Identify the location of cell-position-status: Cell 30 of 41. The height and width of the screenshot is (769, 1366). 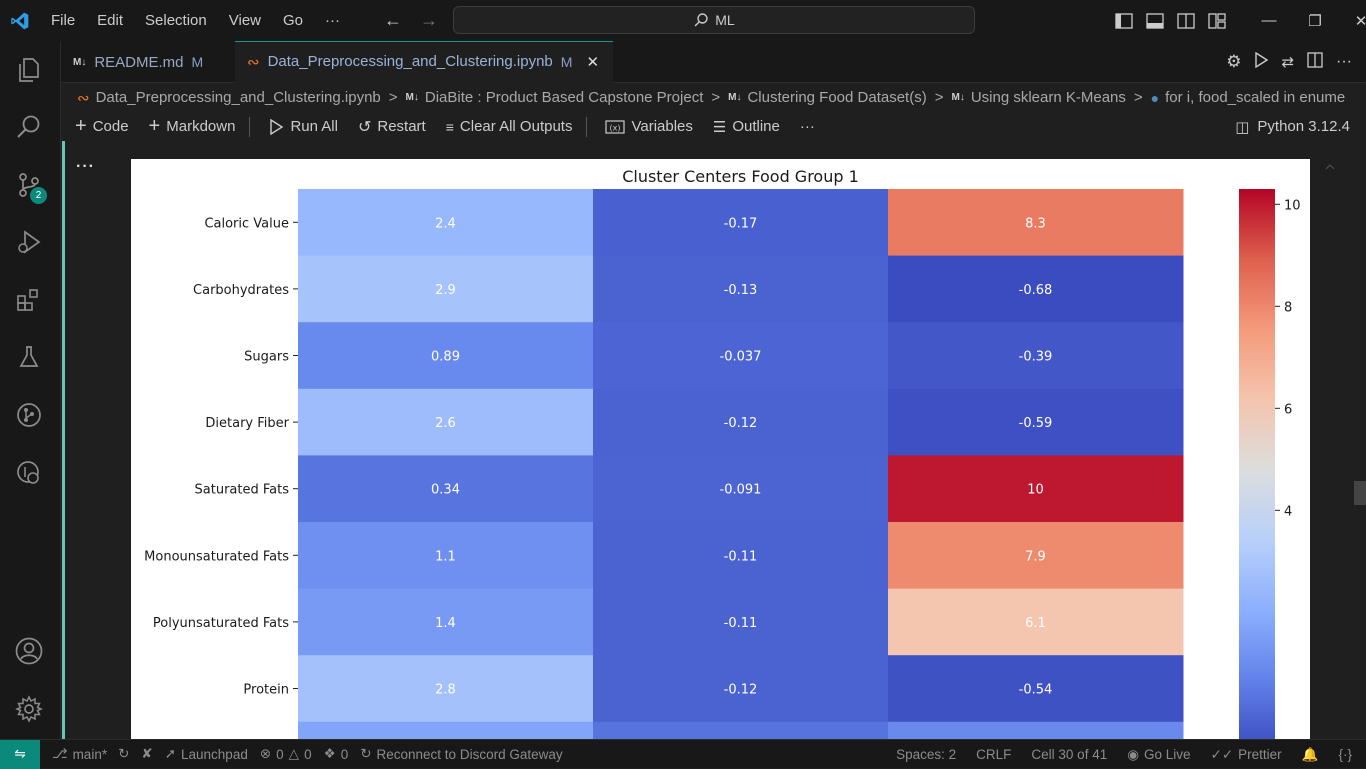
(1069, 754).